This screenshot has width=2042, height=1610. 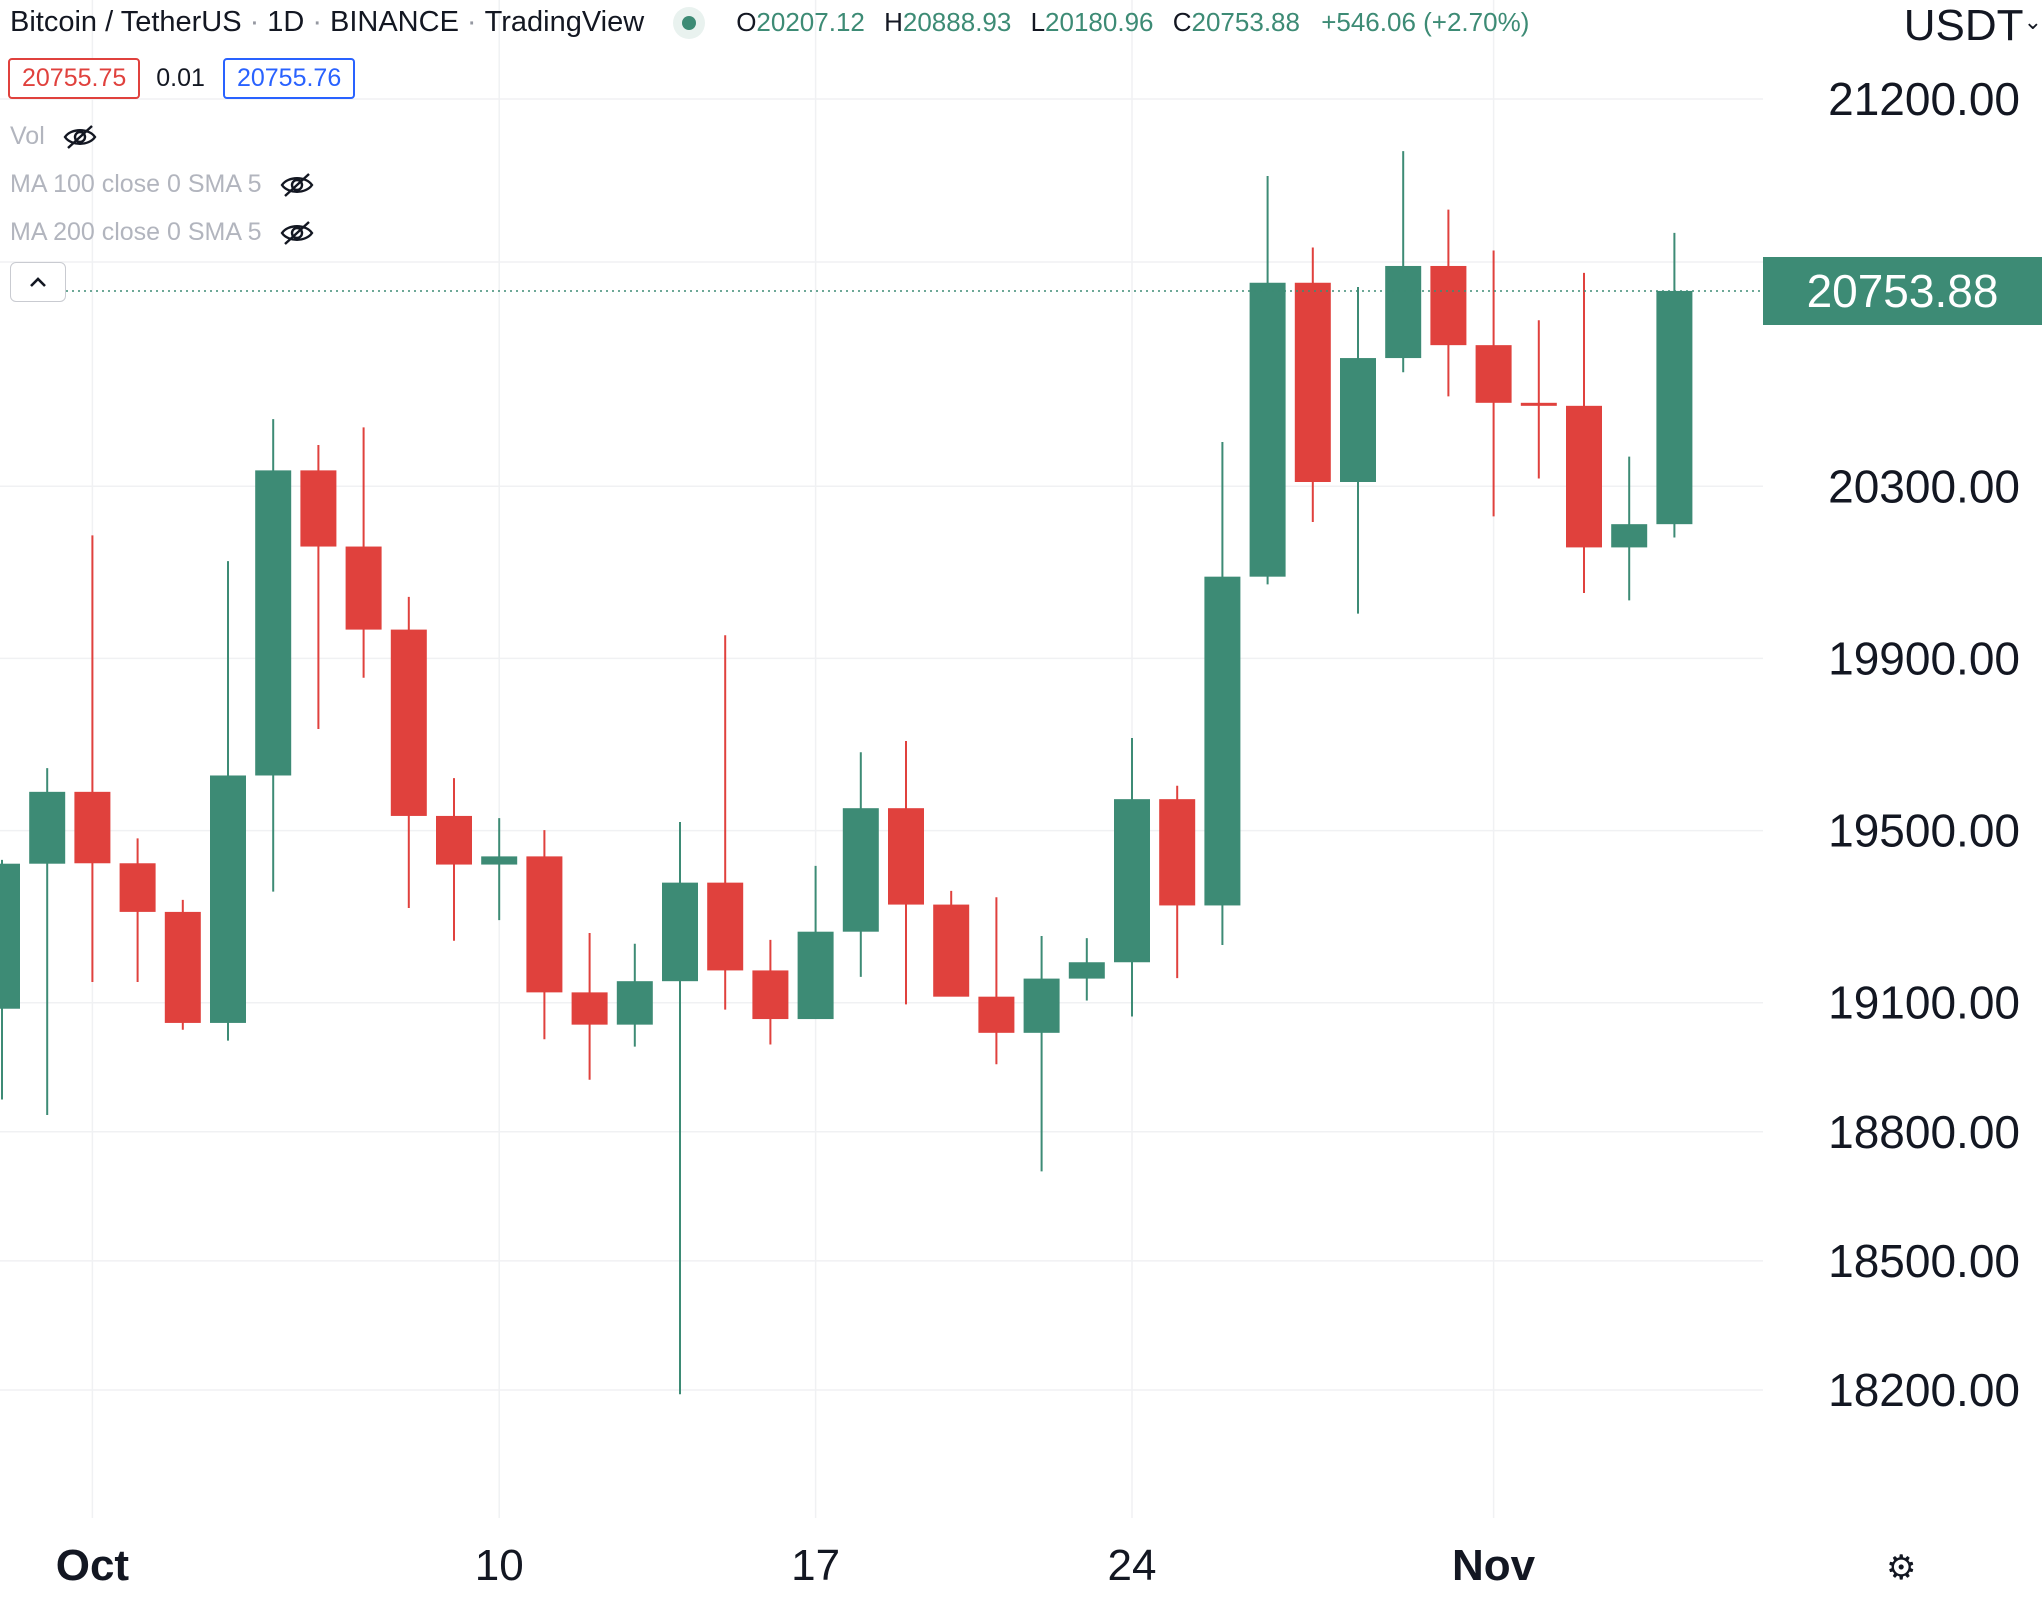 What do you see at coordinates (286, 22) in the screenshot?
I see `interval-label: 1D` at bounding box center [286, 22].